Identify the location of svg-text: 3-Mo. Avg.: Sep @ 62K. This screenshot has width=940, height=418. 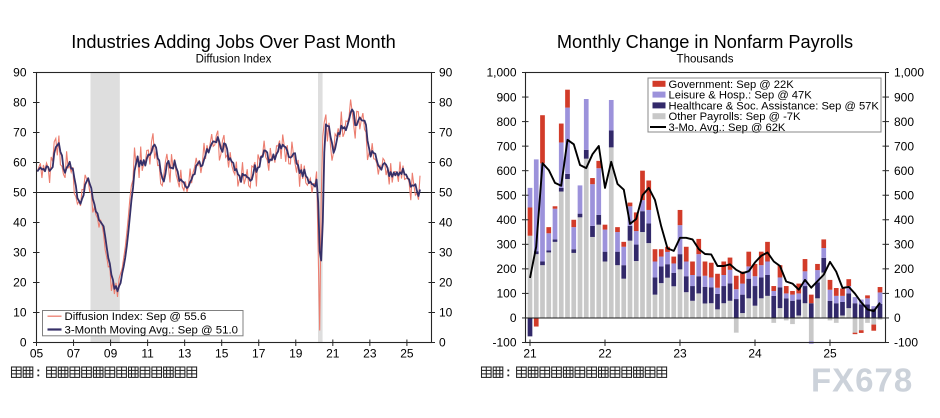
(727, 128).